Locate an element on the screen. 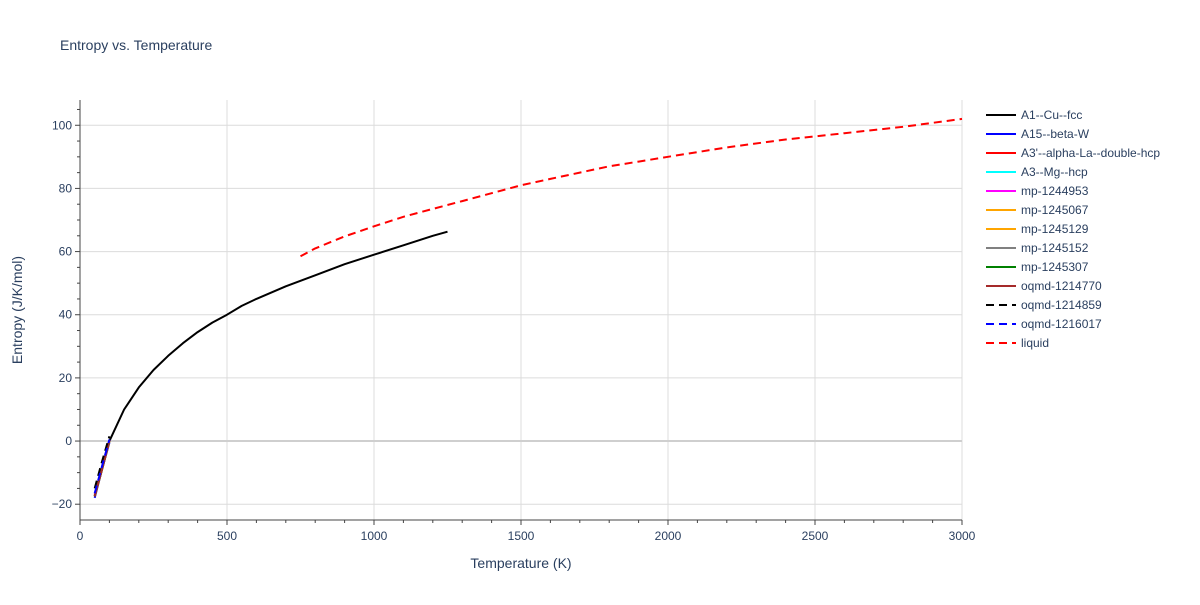 This screenshot has height=605, width=1200. y-axis-label: Entropy (J/K/mol) is located at coordinates (17, 310).